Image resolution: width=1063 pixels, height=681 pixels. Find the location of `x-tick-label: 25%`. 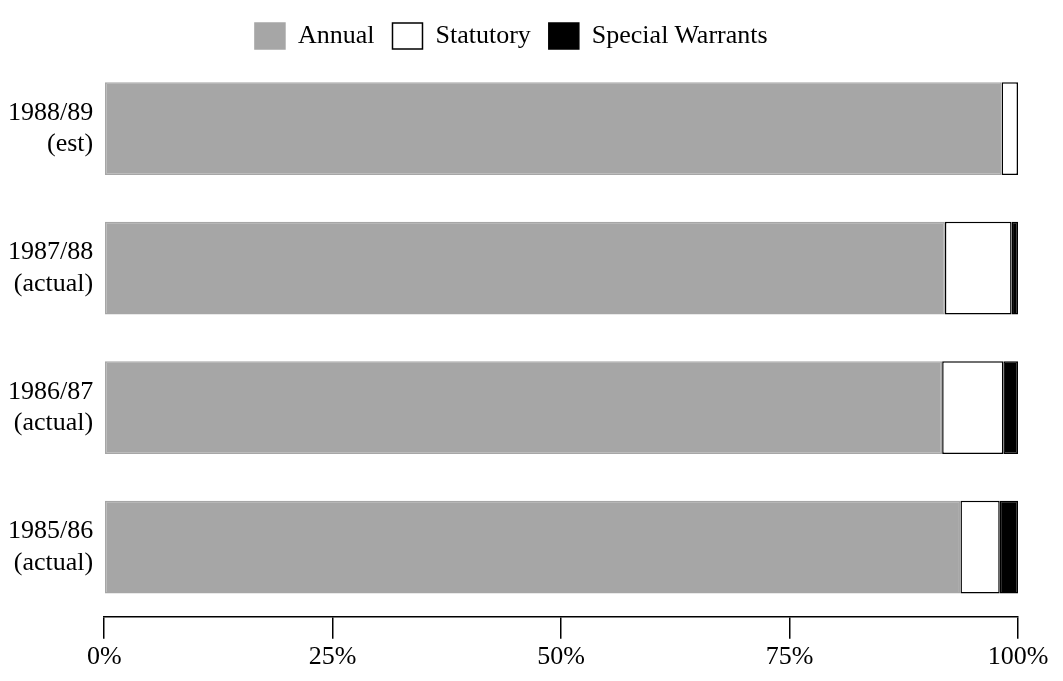

x-tick-label: 25% is located at coordinates (332, 656).